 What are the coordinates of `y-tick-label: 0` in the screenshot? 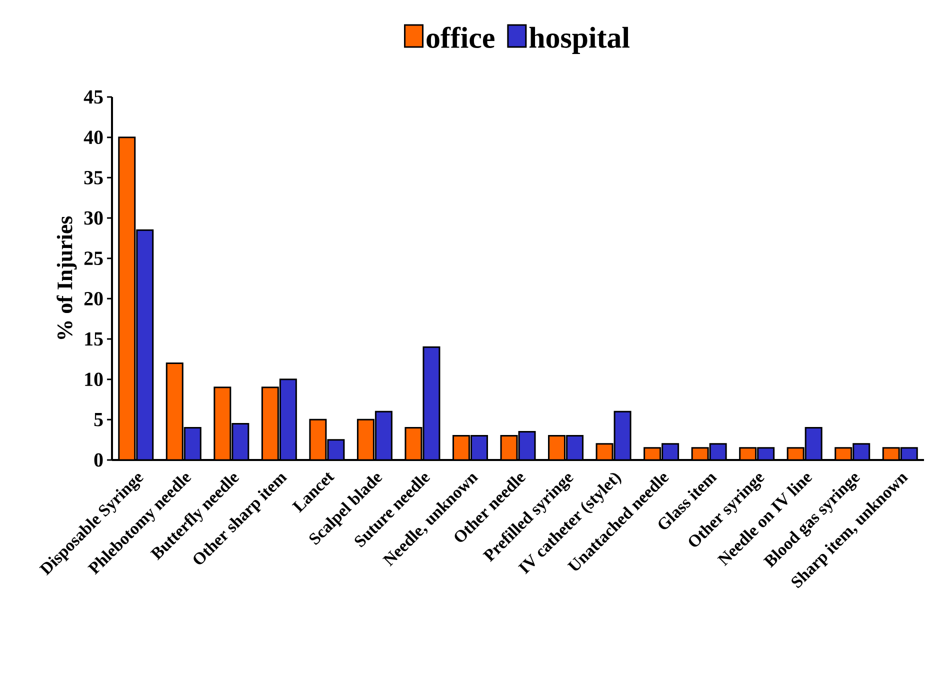 It's located at (98, 460).